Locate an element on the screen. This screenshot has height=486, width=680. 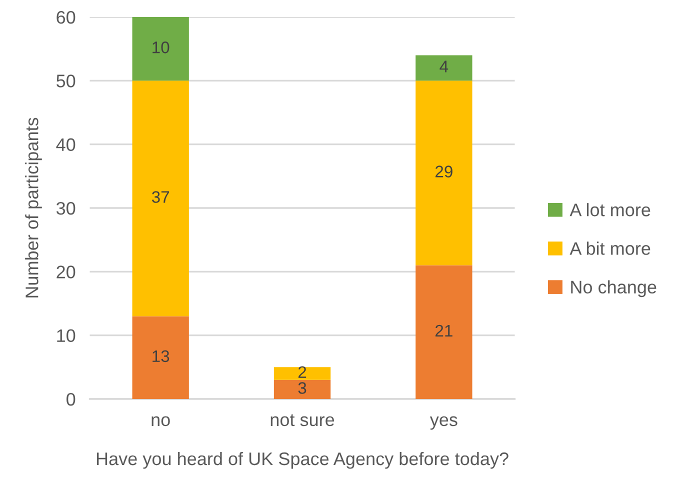
y-tick-label: 20 is located at coordinates (66, 272).